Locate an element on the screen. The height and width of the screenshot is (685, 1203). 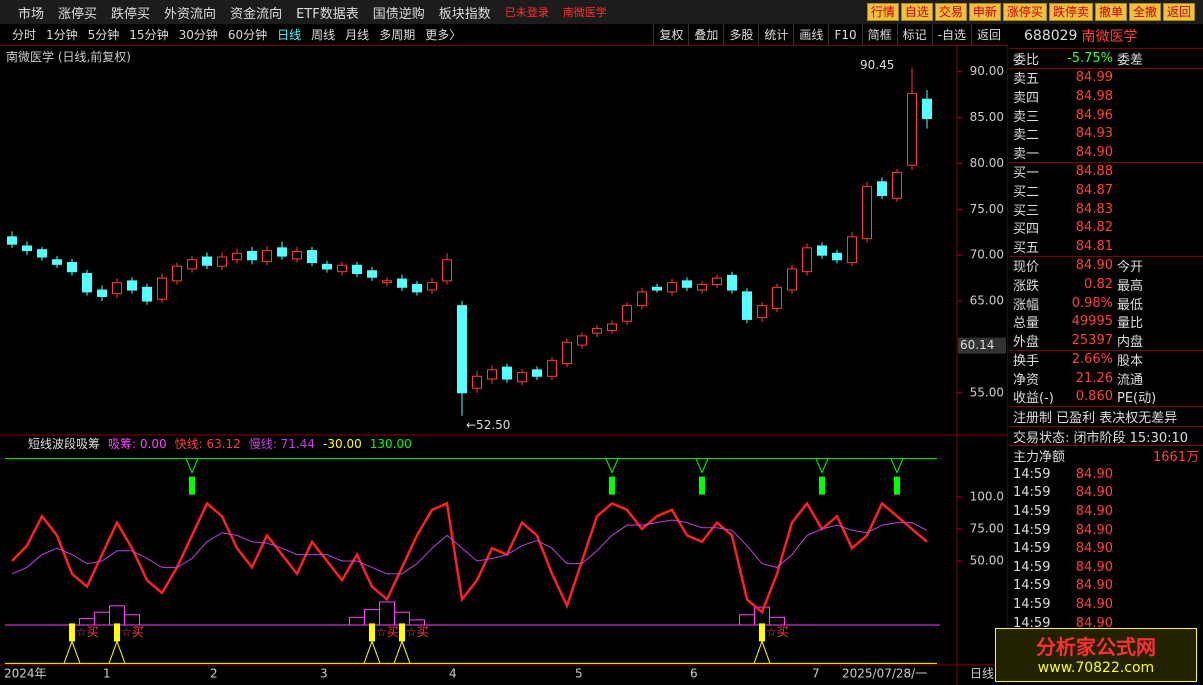
stats2-cell: PE(动) is located at coordinates (1137, 399).